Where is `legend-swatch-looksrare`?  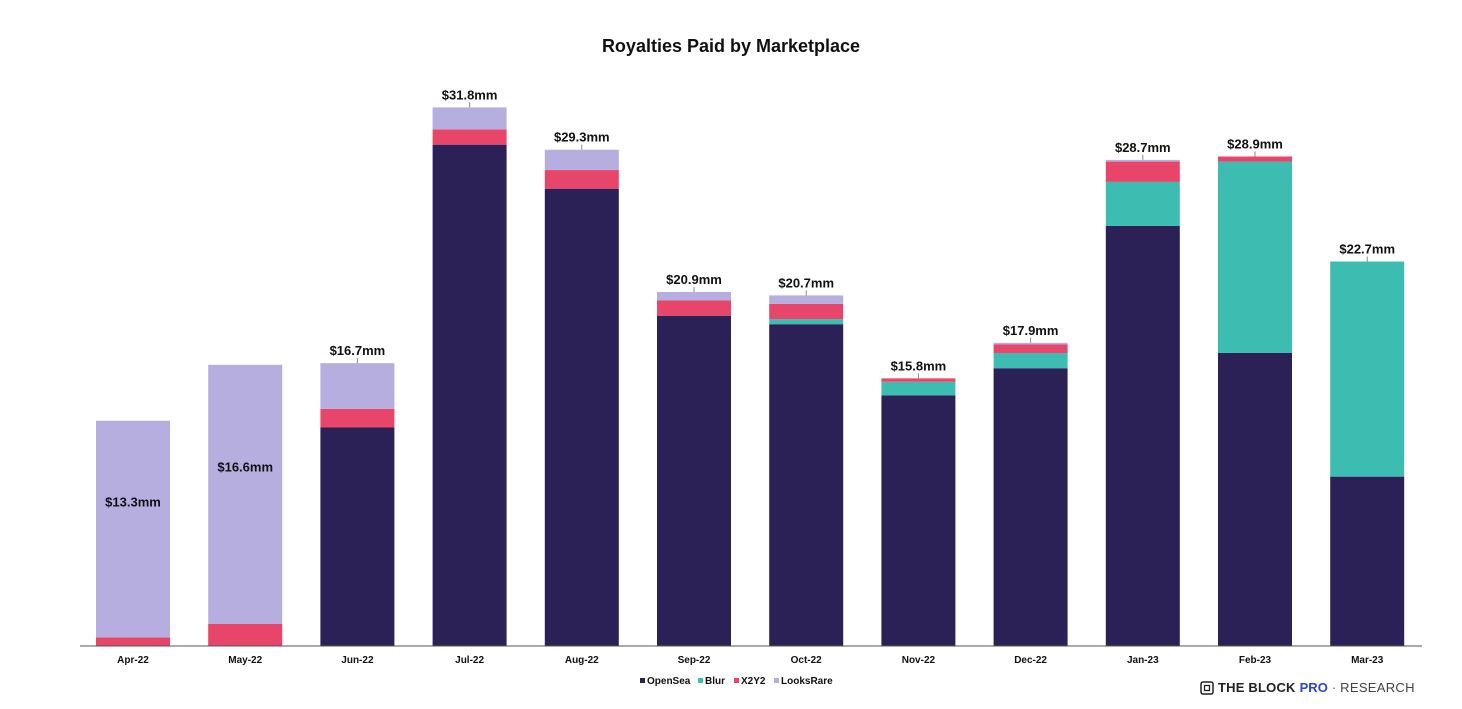 legend-swatch-looksrare is located at coordinates (776, 680).